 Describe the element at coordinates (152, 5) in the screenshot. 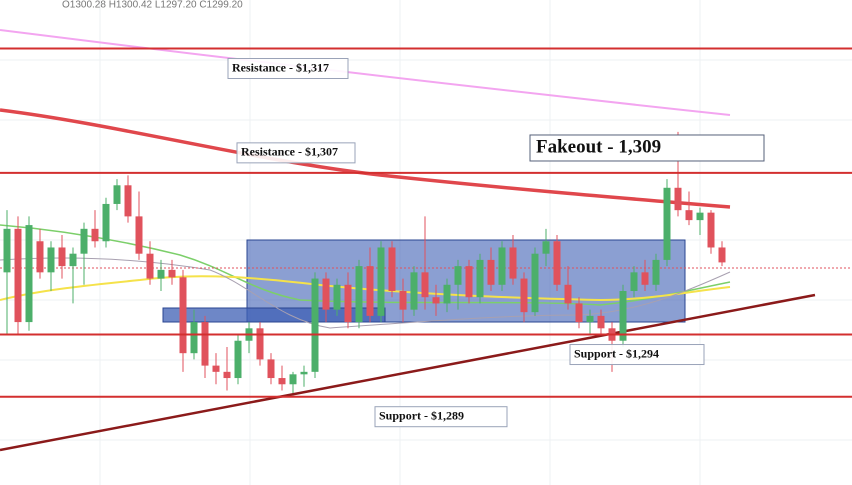

I see `ohlc-header: O1300.28 H1300.42 L1297.20 C1299.20` at that location.